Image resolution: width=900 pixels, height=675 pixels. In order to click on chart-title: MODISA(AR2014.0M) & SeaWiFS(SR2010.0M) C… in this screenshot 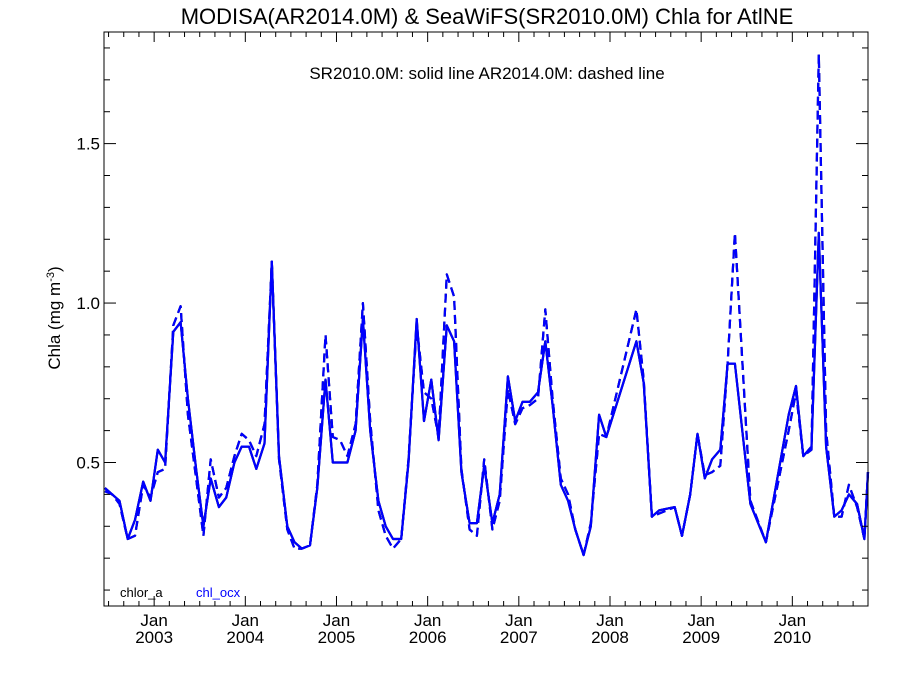, I will do `click(487, 16)`.